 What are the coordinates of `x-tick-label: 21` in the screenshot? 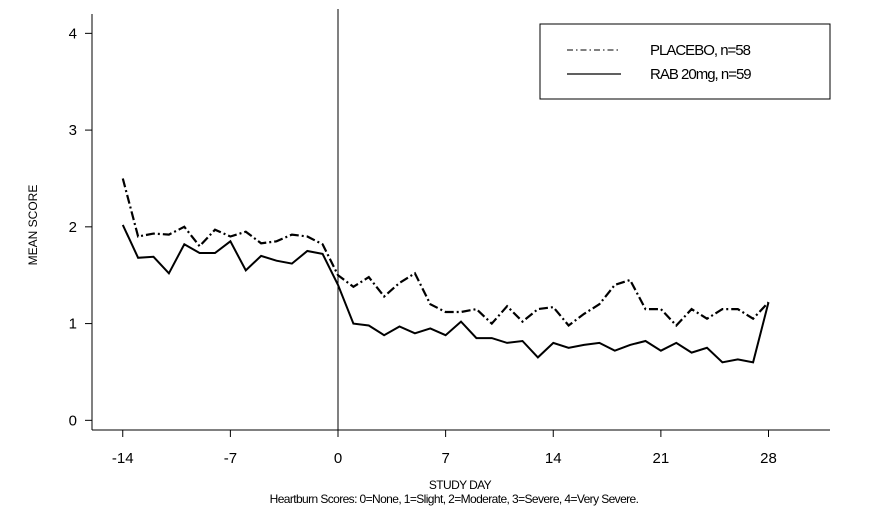 It's located at (661, 458).